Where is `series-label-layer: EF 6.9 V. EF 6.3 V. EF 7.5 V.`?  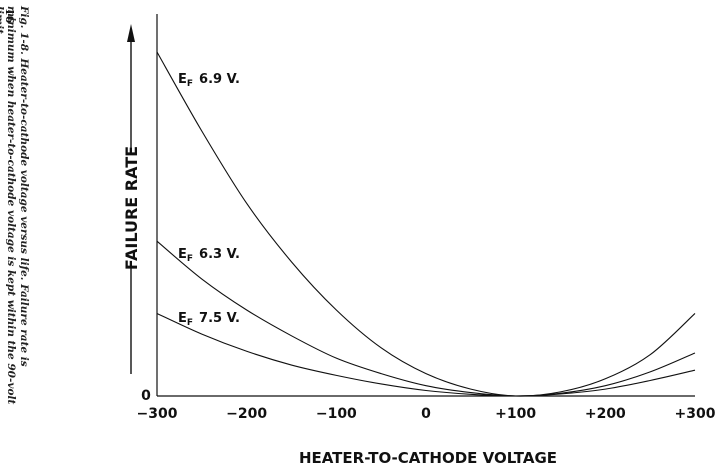
series-label-layer: EF 6.9 V. EF 6.3 V. EF 7.5 V. is located at coordinates (209, 200).